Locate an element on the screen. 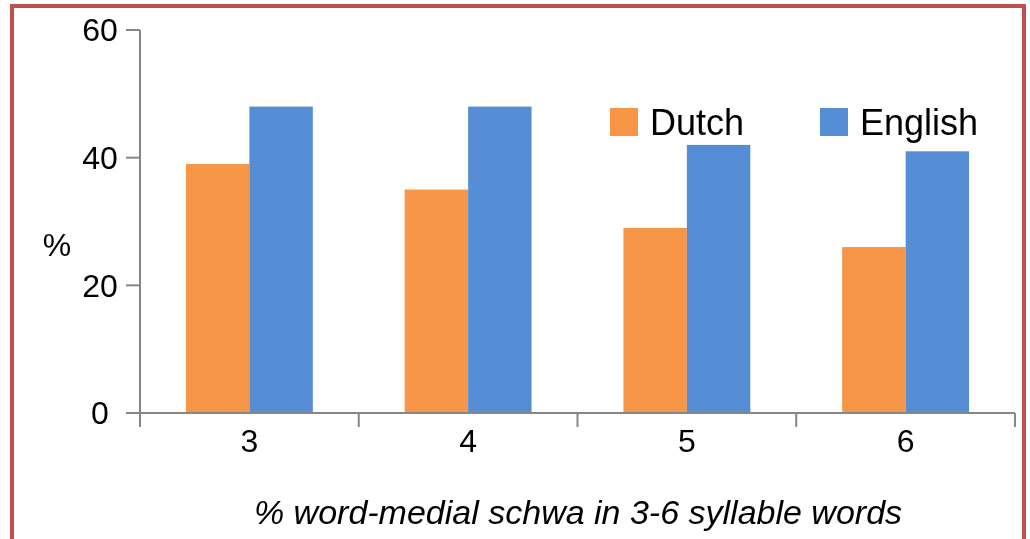 The height and width of the screenshot is (539, 1030). x-tick-label: 6 is located at coordinates (905, 441).